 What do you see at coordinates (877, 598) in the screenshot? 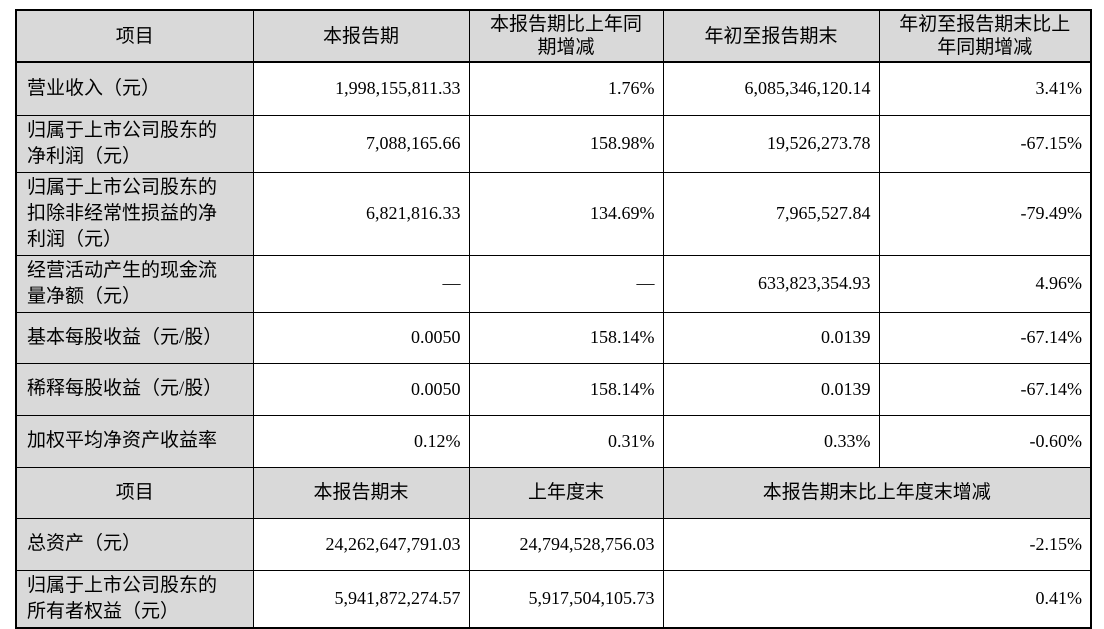
I see `value-cell: 0.41%` at bounding box center [877, 598].